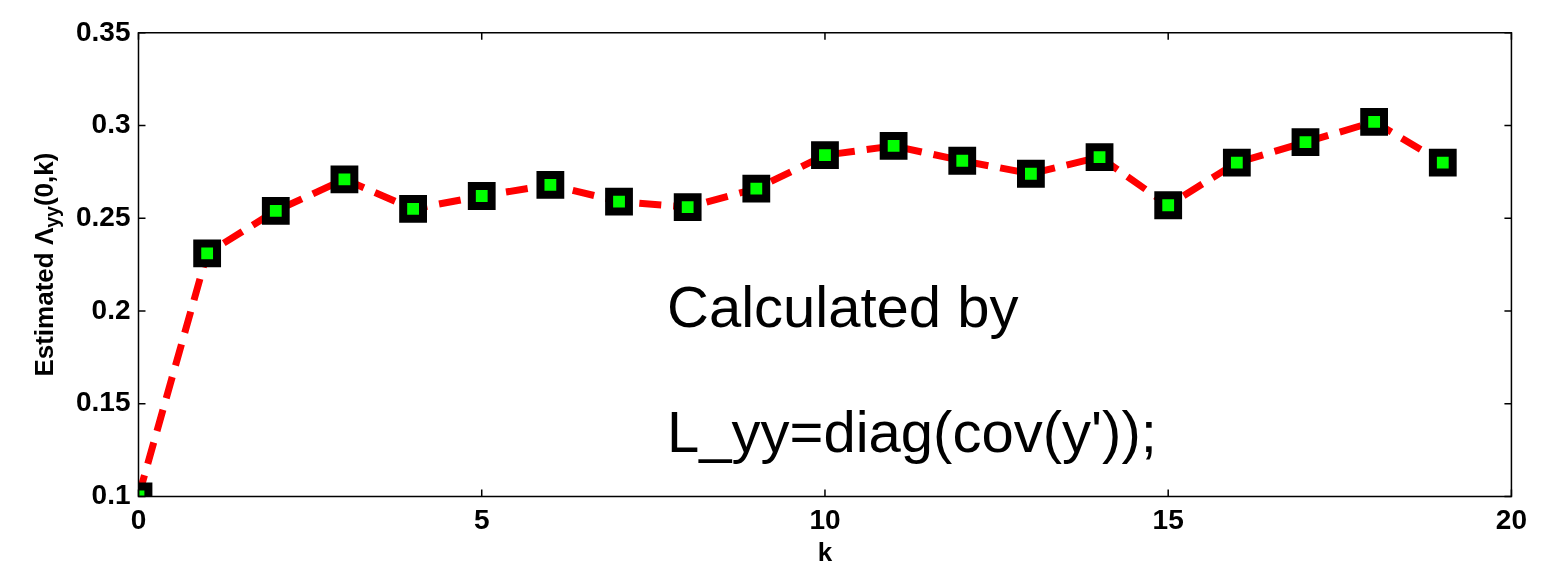 This screenshot has height=574, width=1543. I want to click on annotation: Calculated by, so click(843, 306).